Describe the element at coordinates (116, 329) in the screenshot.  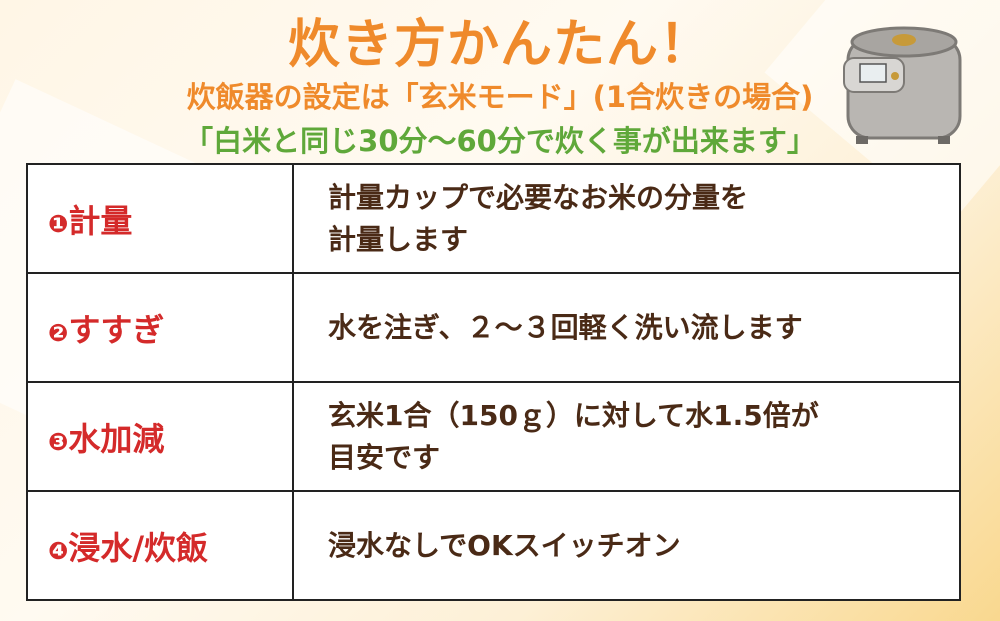
I see `step-title: すすぎ` at that location.